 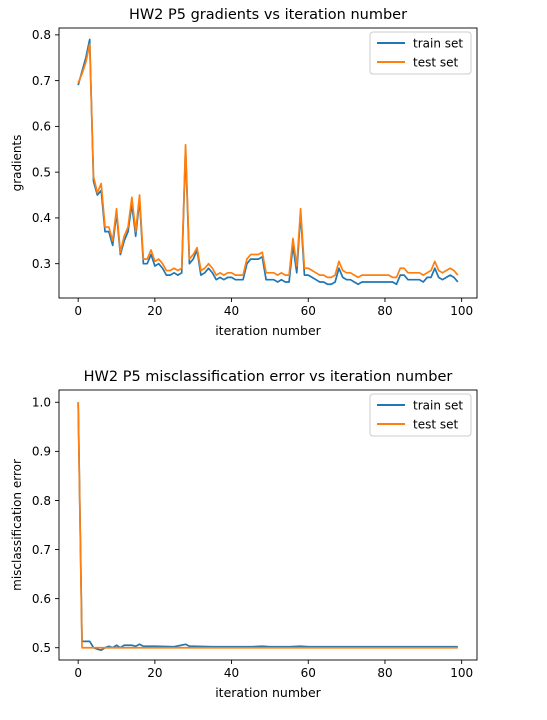 I want to click on y-tick-label: 0.4, so click(x=41, y=218).